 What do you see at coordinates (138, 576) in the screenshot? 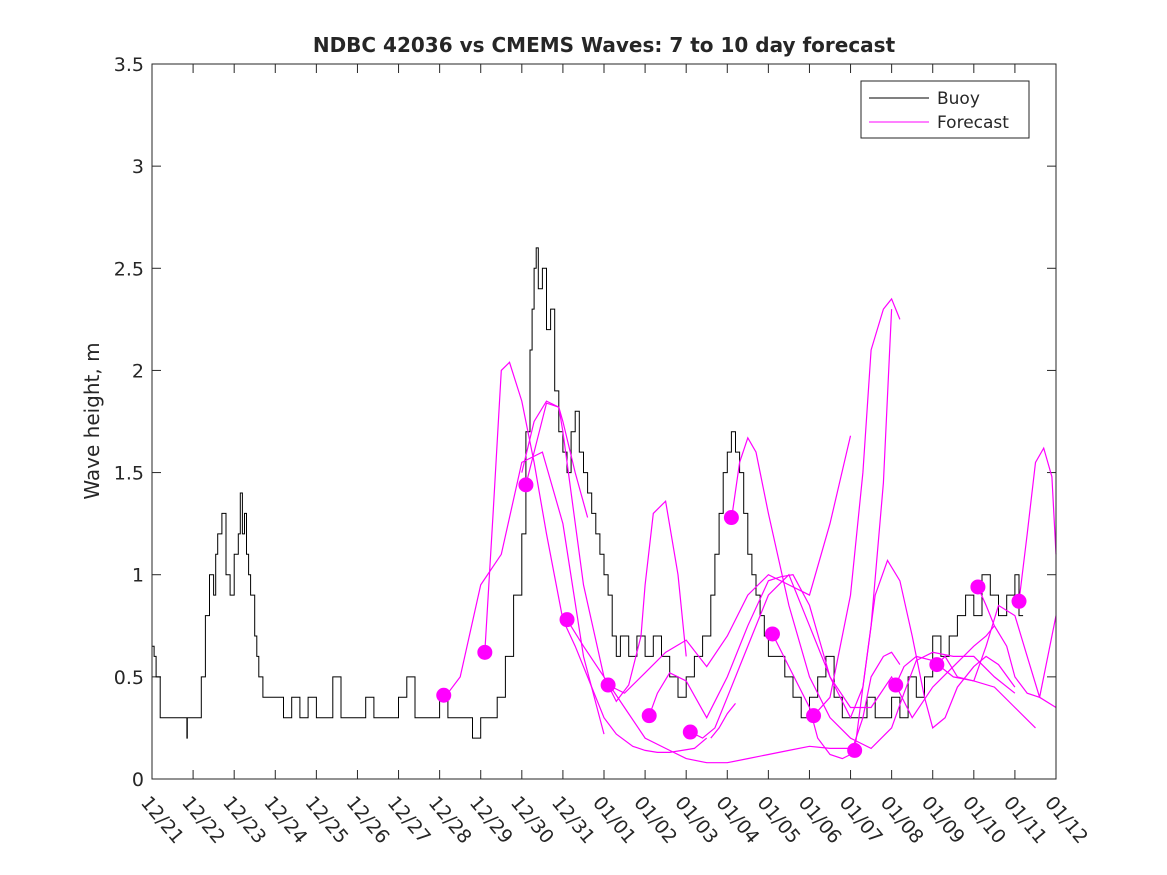
I see `y-tick-label: 1` at bounding box center [138, 576].